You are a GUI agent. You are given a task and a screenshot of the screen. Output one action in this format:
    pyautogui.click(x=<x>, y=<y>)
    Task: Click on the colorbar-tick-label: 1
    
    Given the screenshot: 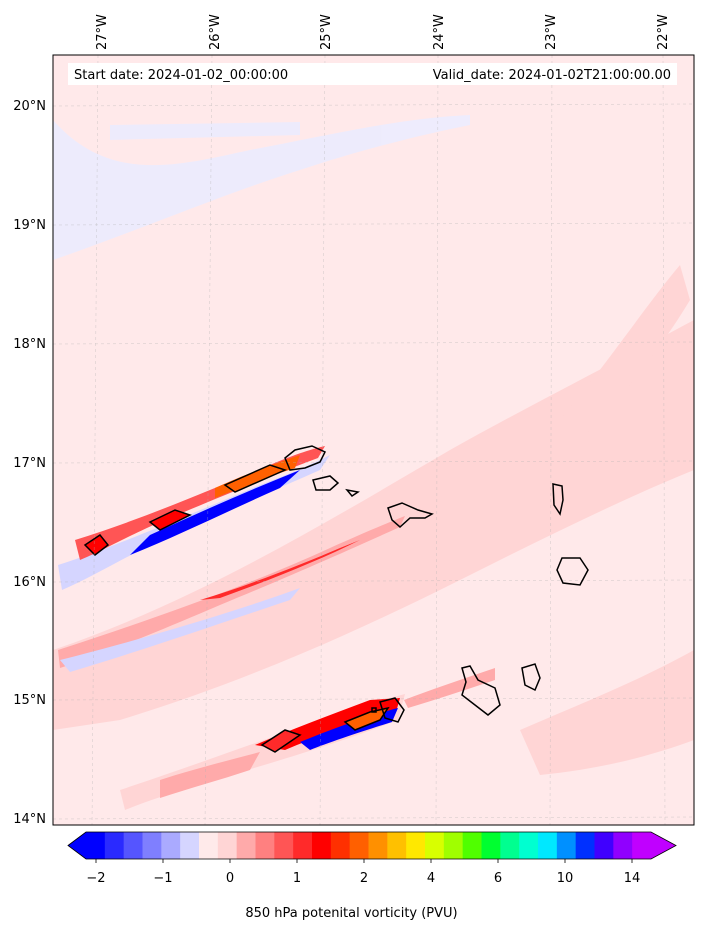 What is the action you would take?
    pyautogui.click(x=297, y=878)
    